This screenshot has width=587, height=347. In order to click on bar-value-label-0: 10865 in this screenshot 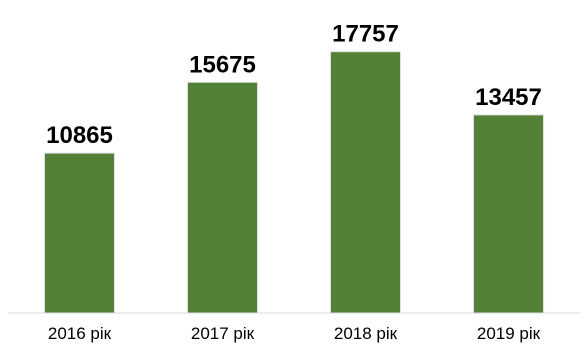, I will do `click(79, 135)`.